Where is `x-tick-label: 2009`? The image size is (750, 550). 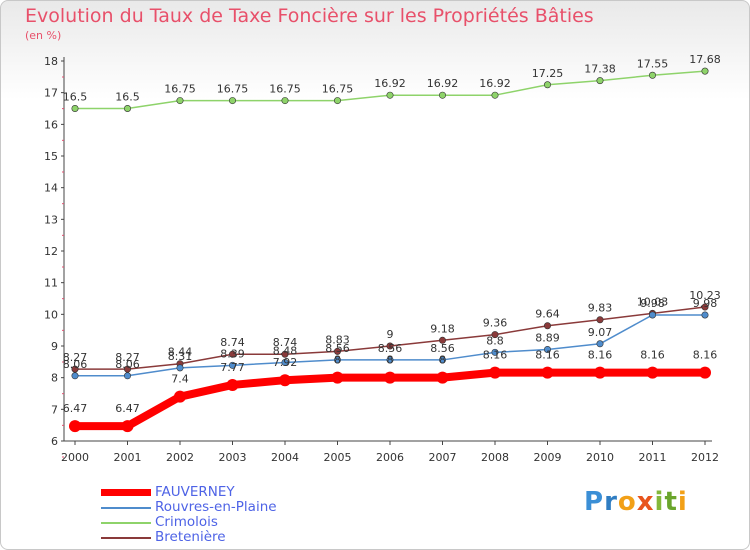 x-tick-label: 2009 is located at coordinates (548, 457).